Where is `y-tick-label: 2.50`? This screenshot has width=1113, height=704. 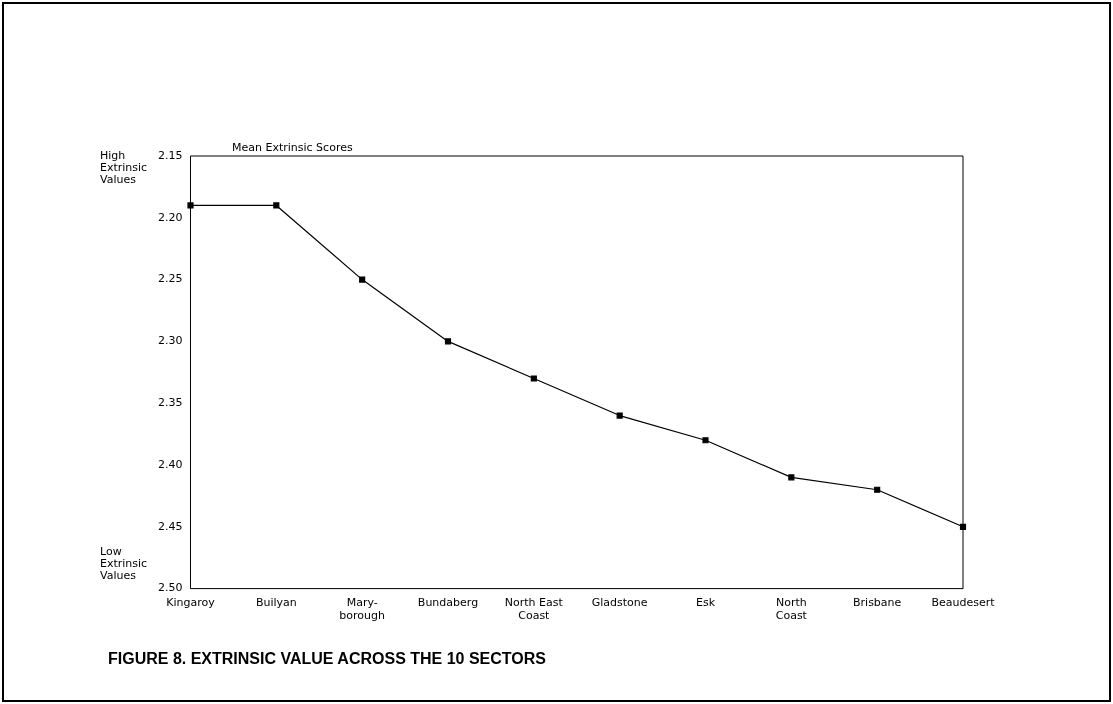
y-tick-label: 2.50 is located at coordinates (170, 588).